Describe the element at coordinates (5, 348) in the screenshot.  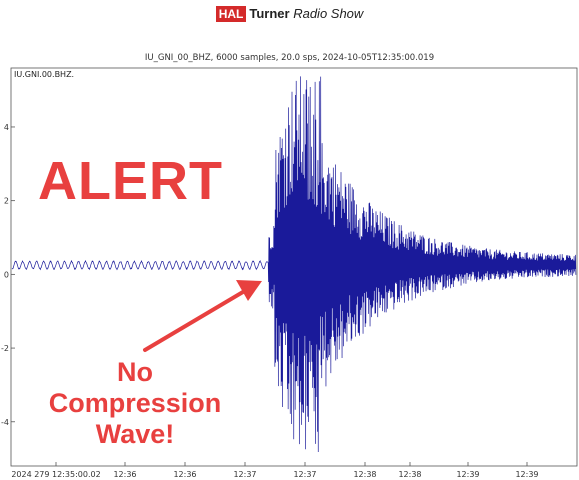
I see `y-tick-label: -2` at that location.